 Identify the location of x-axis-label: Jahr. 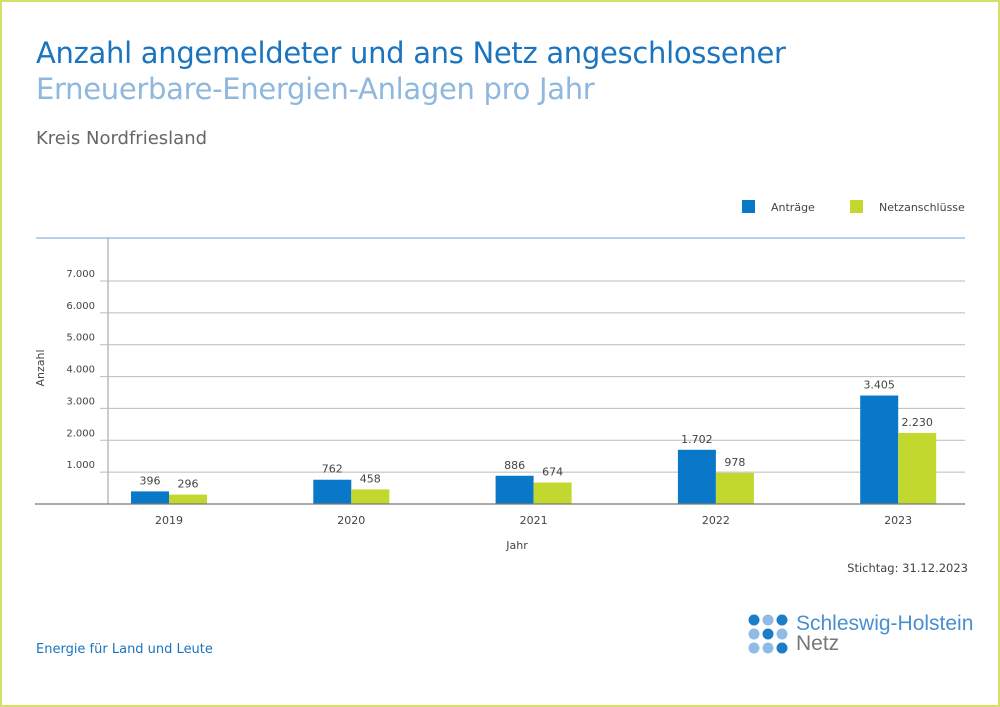
(516, 545).